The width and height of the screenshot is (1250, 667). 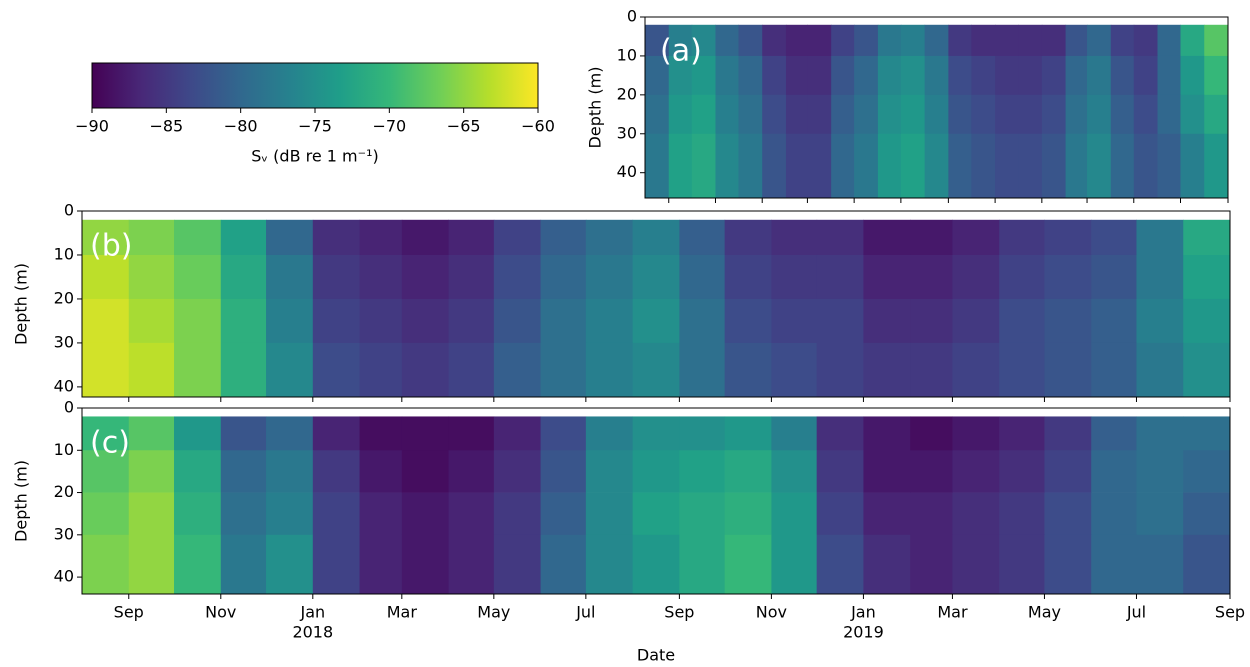 What do you see at coordinates (656, 655) in the screenshot?
I see `x-axis-label: Date` at bounding box center [656, 655].